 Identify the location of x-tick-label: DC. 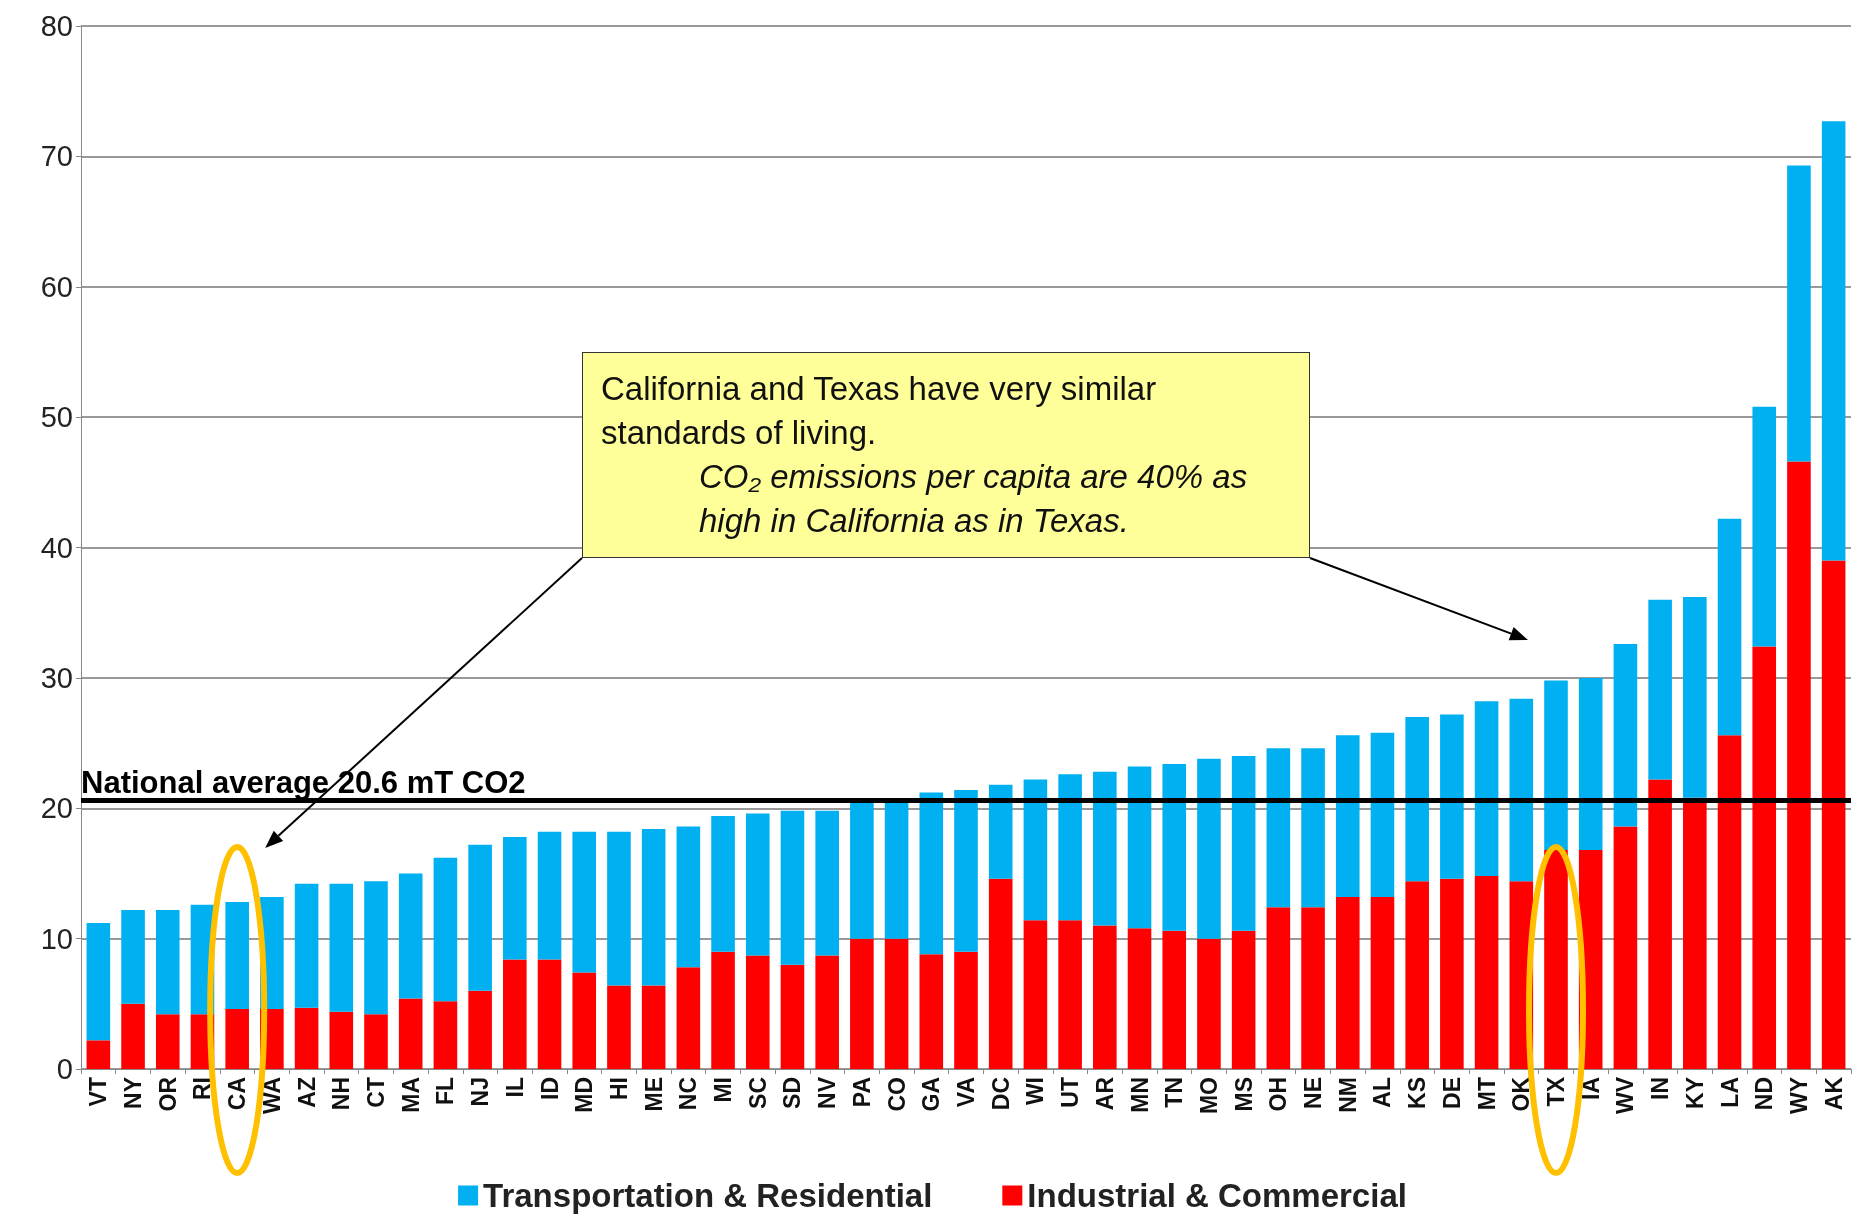
(1000, 1094).